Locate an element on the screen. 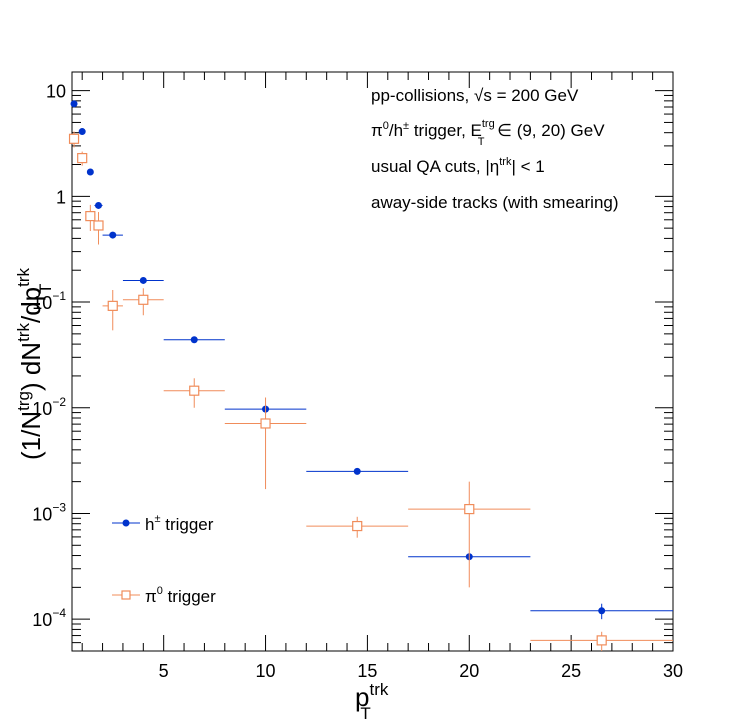  y-tick-labels: 10 1 10⁻¹ 10⁻² 10⁻³ 10⁻⁴ is located at coordinates (49, 356).